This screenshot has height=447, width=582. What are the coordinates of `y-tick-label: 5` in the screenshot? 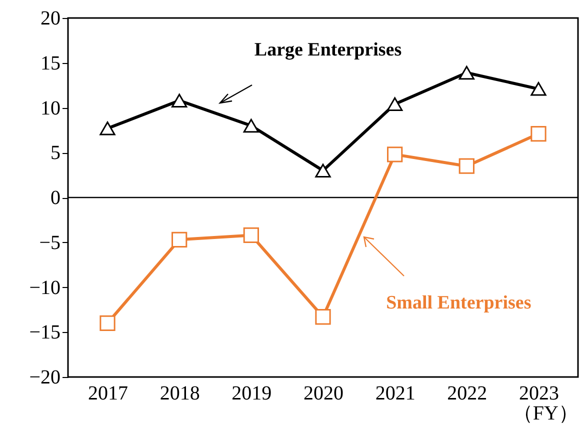 It's located at (55, 153).